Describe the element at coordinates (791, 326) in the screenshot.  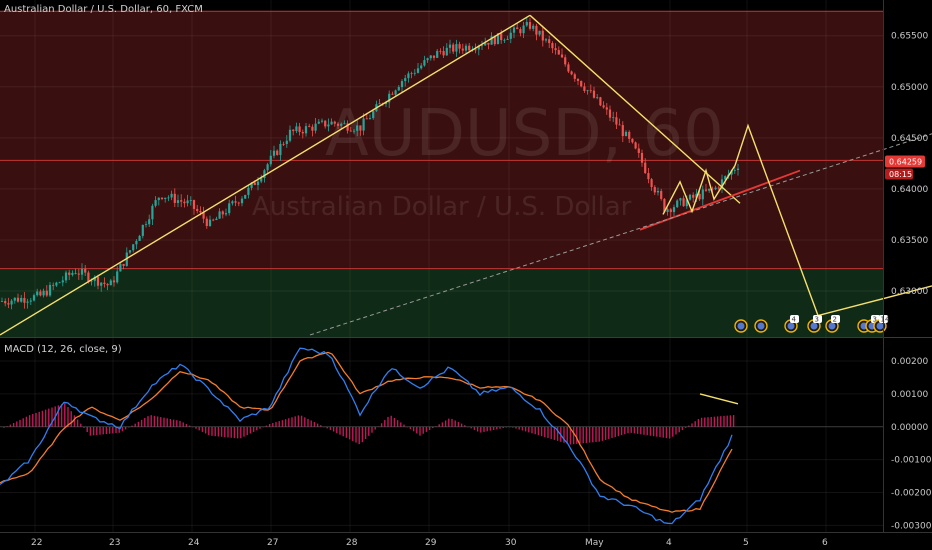
I see `flag-icon` at that location.